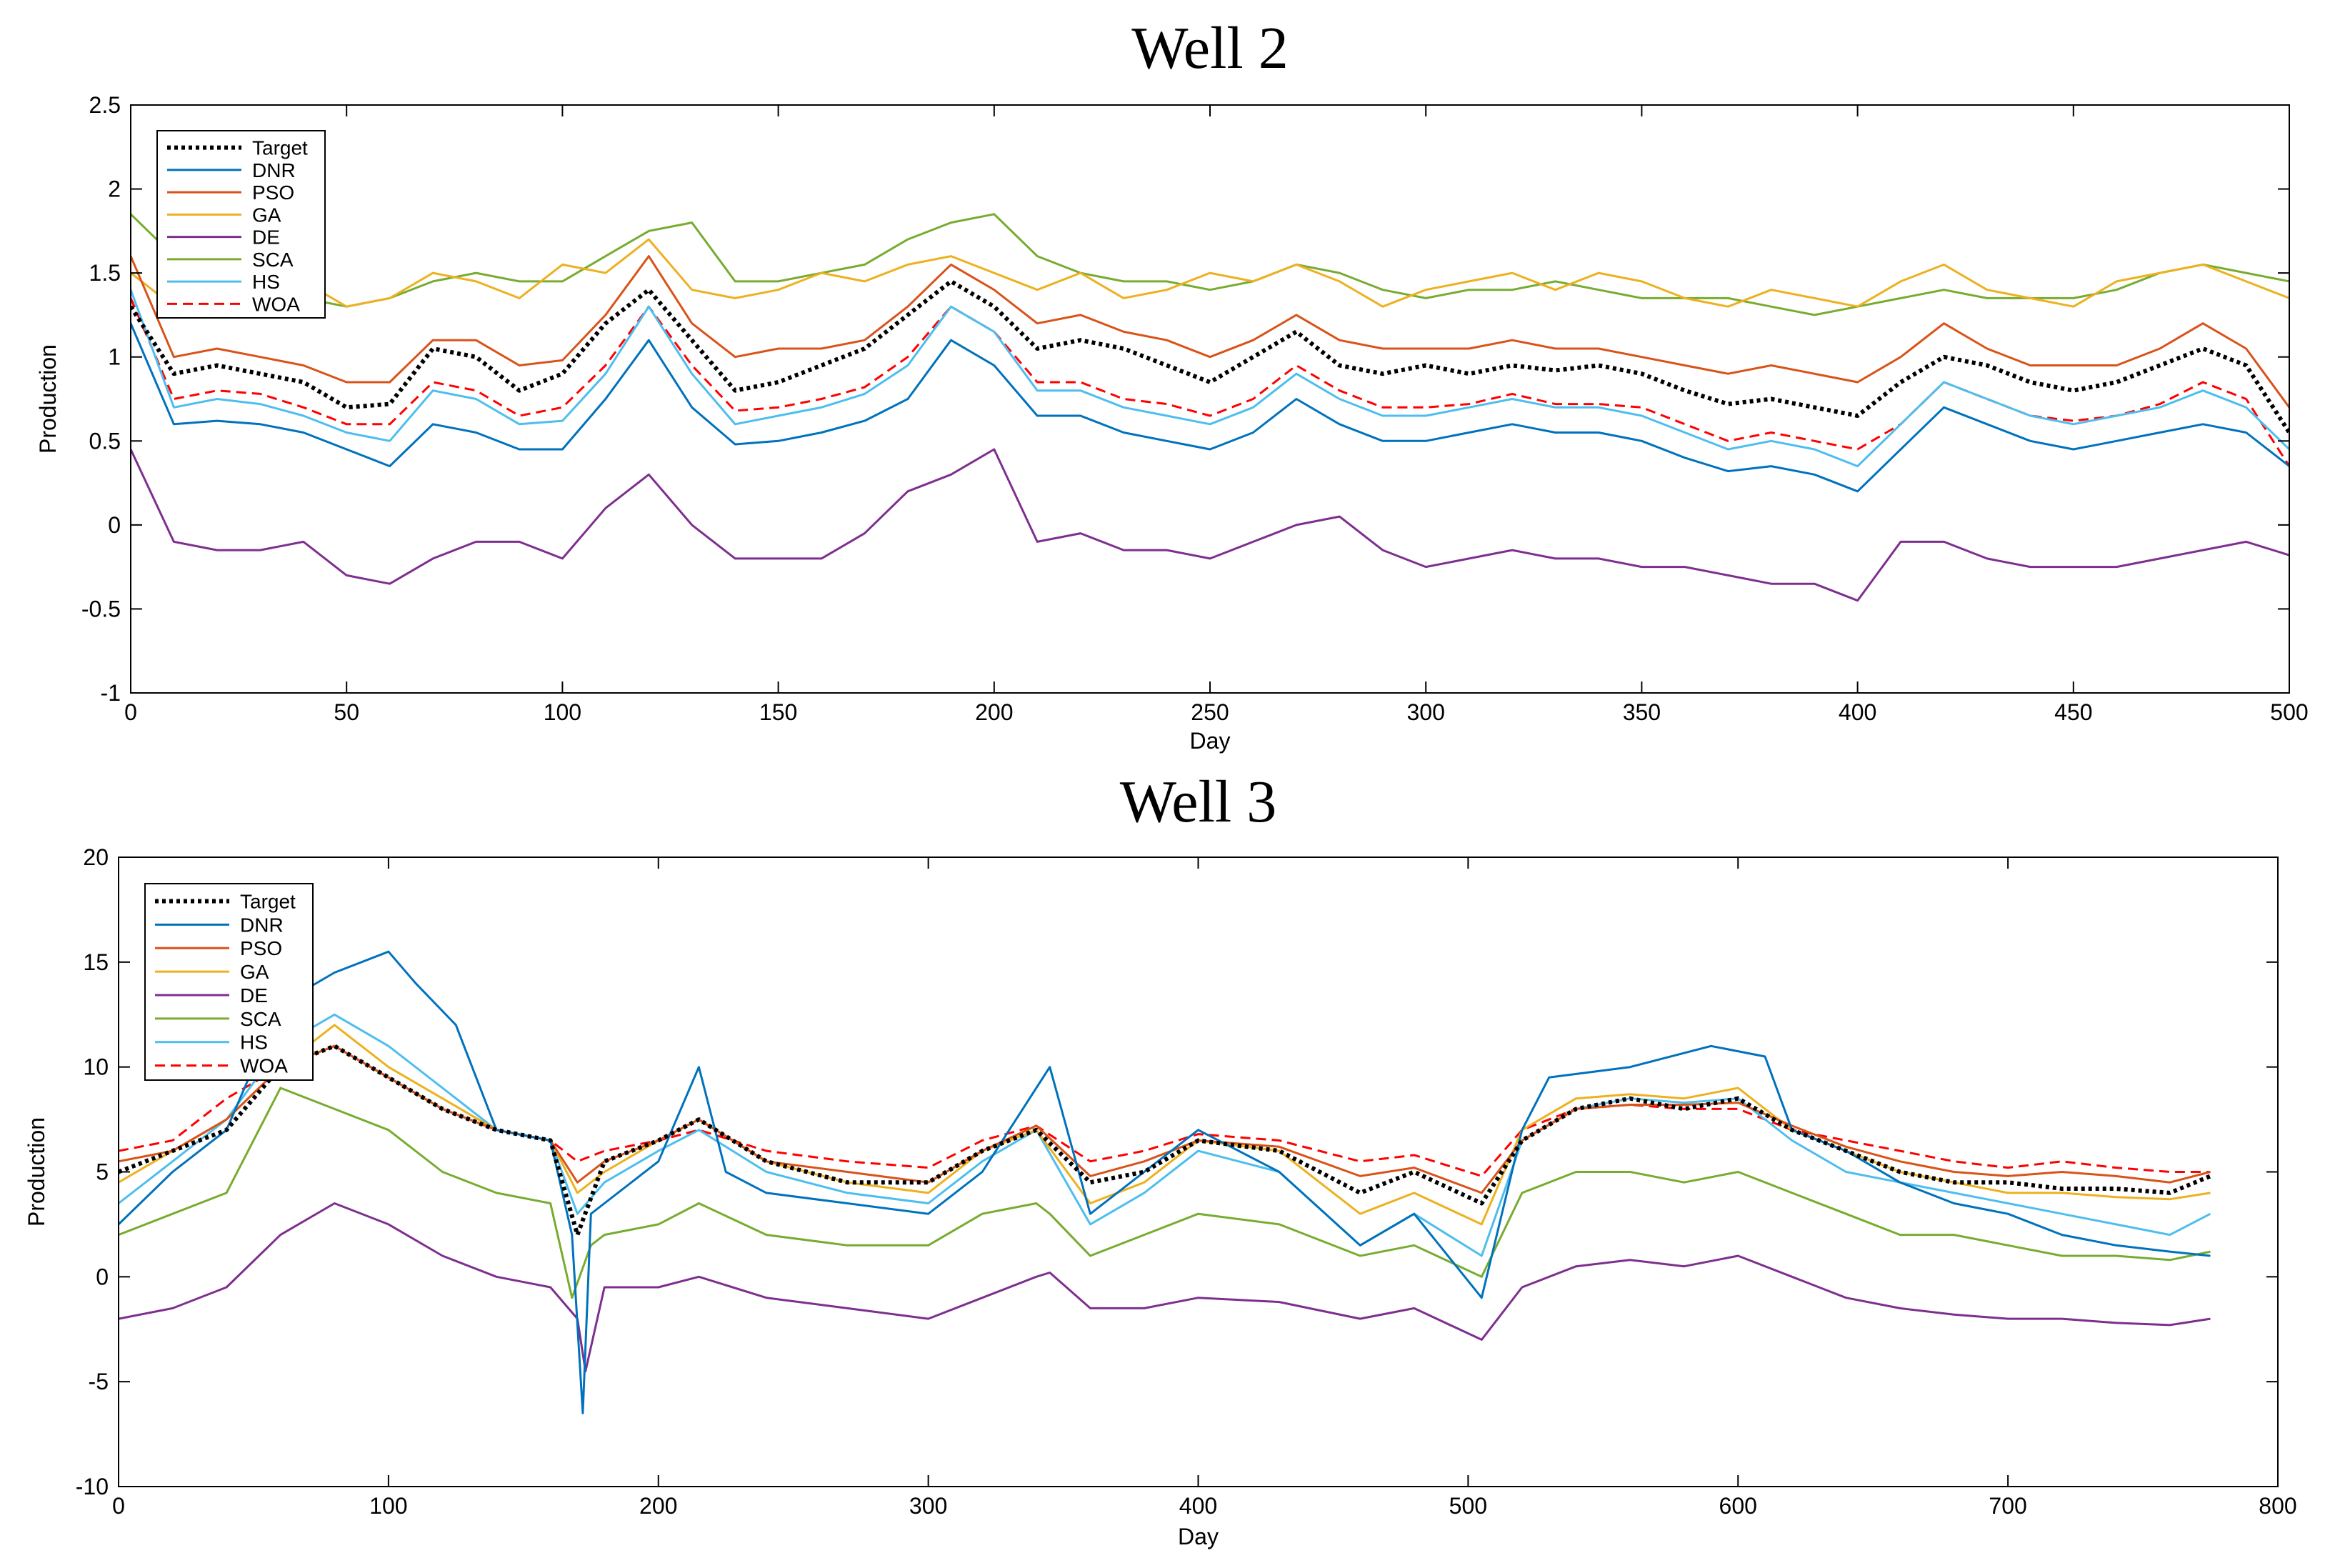 The height and width of the screenshot is (1568, 2335). What do you see at coordinates (1642, 712) in the screenshot?
I see `x-tick-label: 350` at bounding box center [1642, 712].